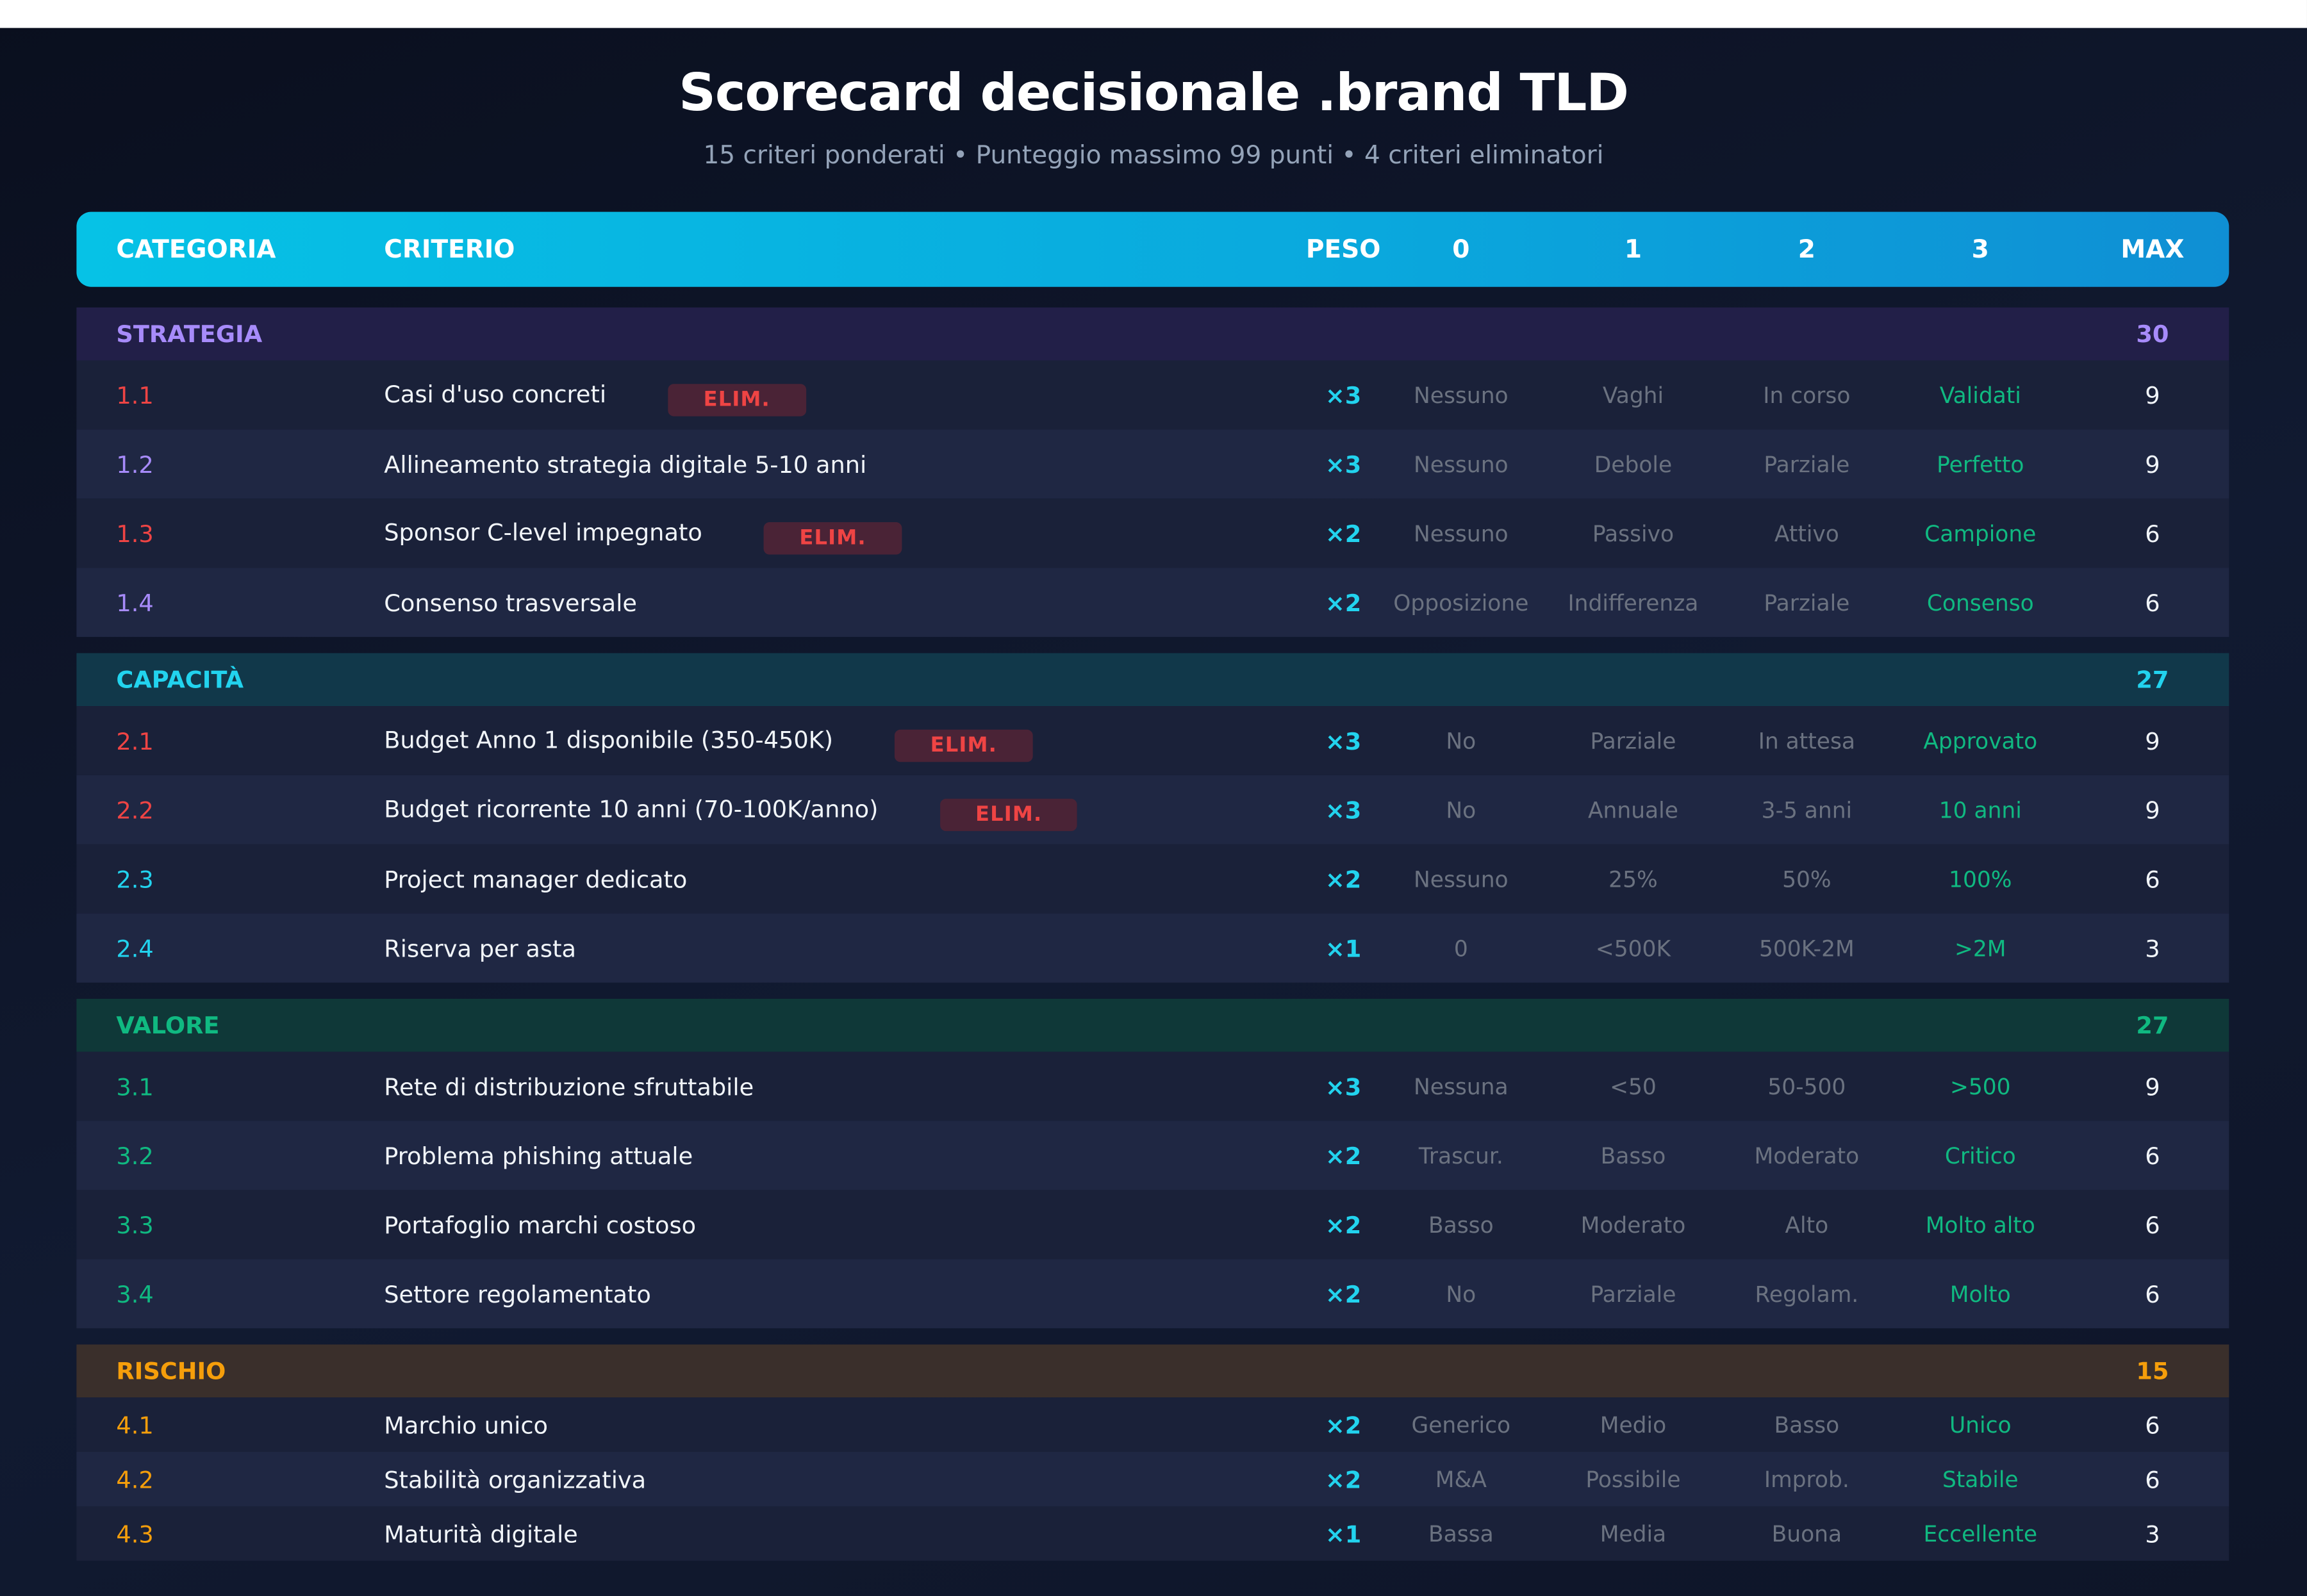 The image size is (2307, 1596). What do you see at coordinates (595, 397) in the screenshot?
I see `criterion-cell: Casi d'uso concreti ELIM.` at bounding box center [595, 397].